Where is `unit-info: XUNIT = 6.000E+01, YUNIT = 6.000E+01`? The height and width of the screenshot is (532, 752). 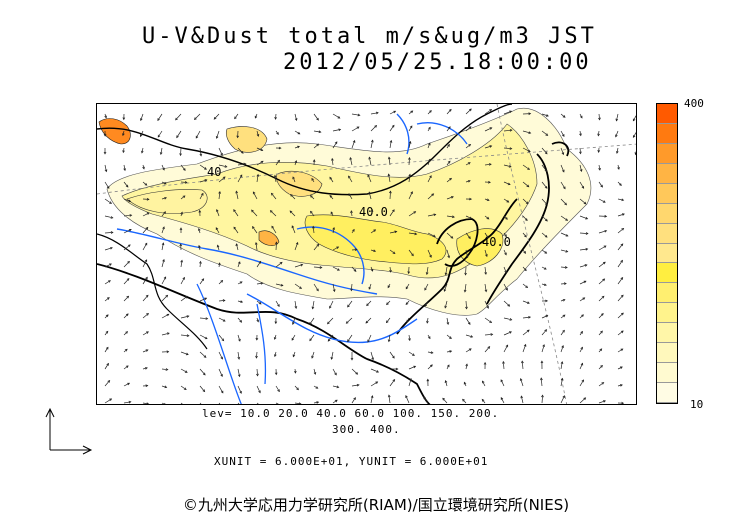
unit-info: XUNIT = 6.000E+01, YUNIT = 6.000E+01 is located at coordinates (351, 461).